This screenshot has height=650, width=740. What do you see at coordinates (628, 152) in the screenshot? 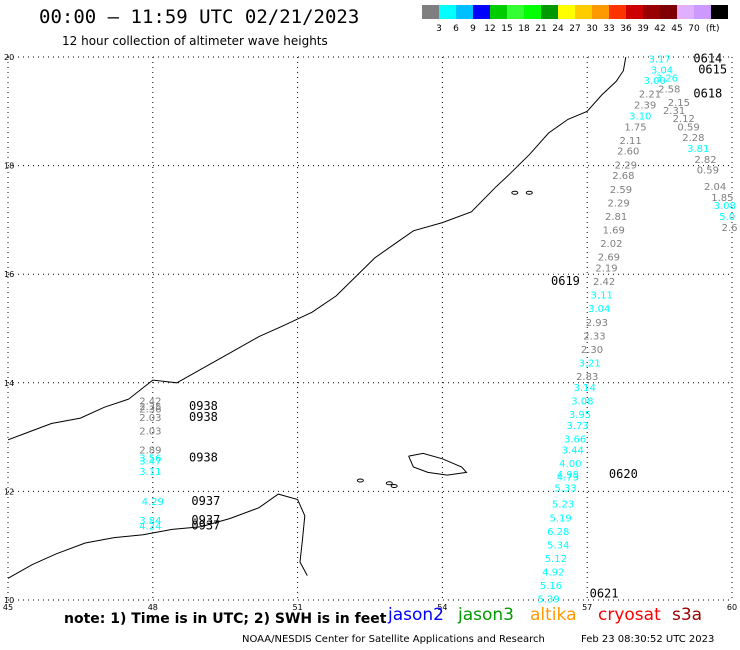
I see `wave-height-value: 2.60` at bounding box center [628, 152].